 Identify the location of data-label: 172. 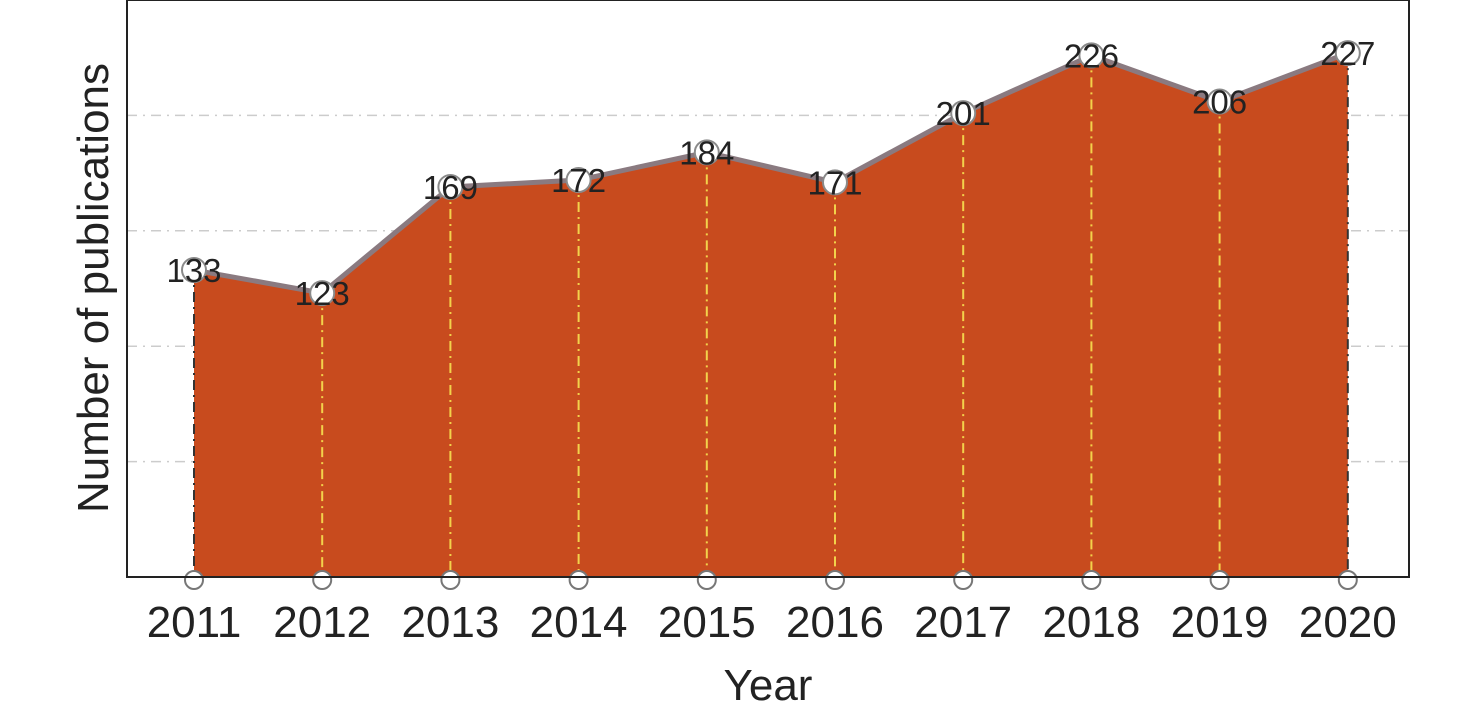
(578, 180).